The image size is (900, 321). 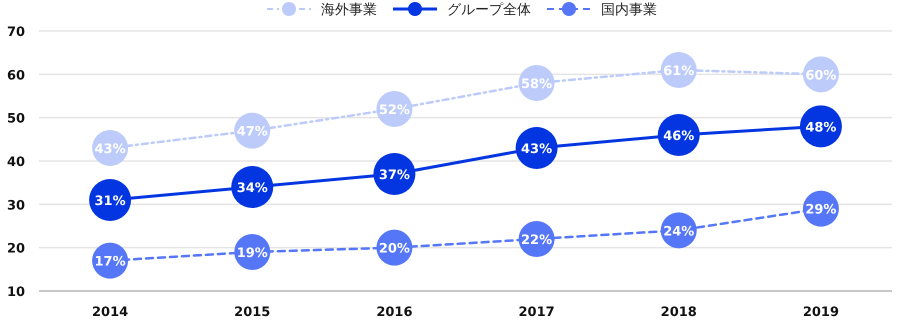 I want to click on data-label: 61%, so click(x=678, y=71).